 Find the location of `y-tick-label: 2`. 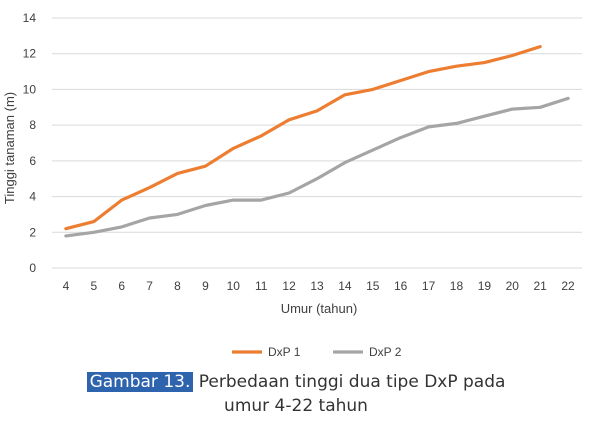

y-tick-label: 2 is located at coordinates (32, 232).